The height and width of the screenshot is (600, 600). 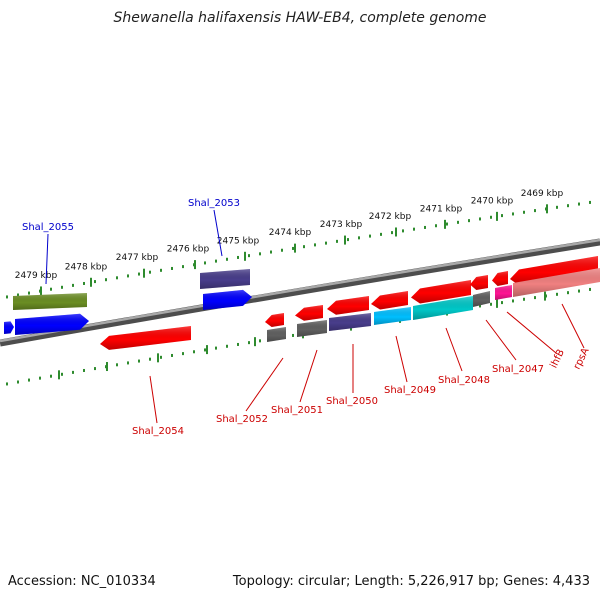 What do you see at coordinates (410, 390) in the screenshot?
I see `gene-label-shal-2049: Shal_2049` at bounding box center [410, 390].